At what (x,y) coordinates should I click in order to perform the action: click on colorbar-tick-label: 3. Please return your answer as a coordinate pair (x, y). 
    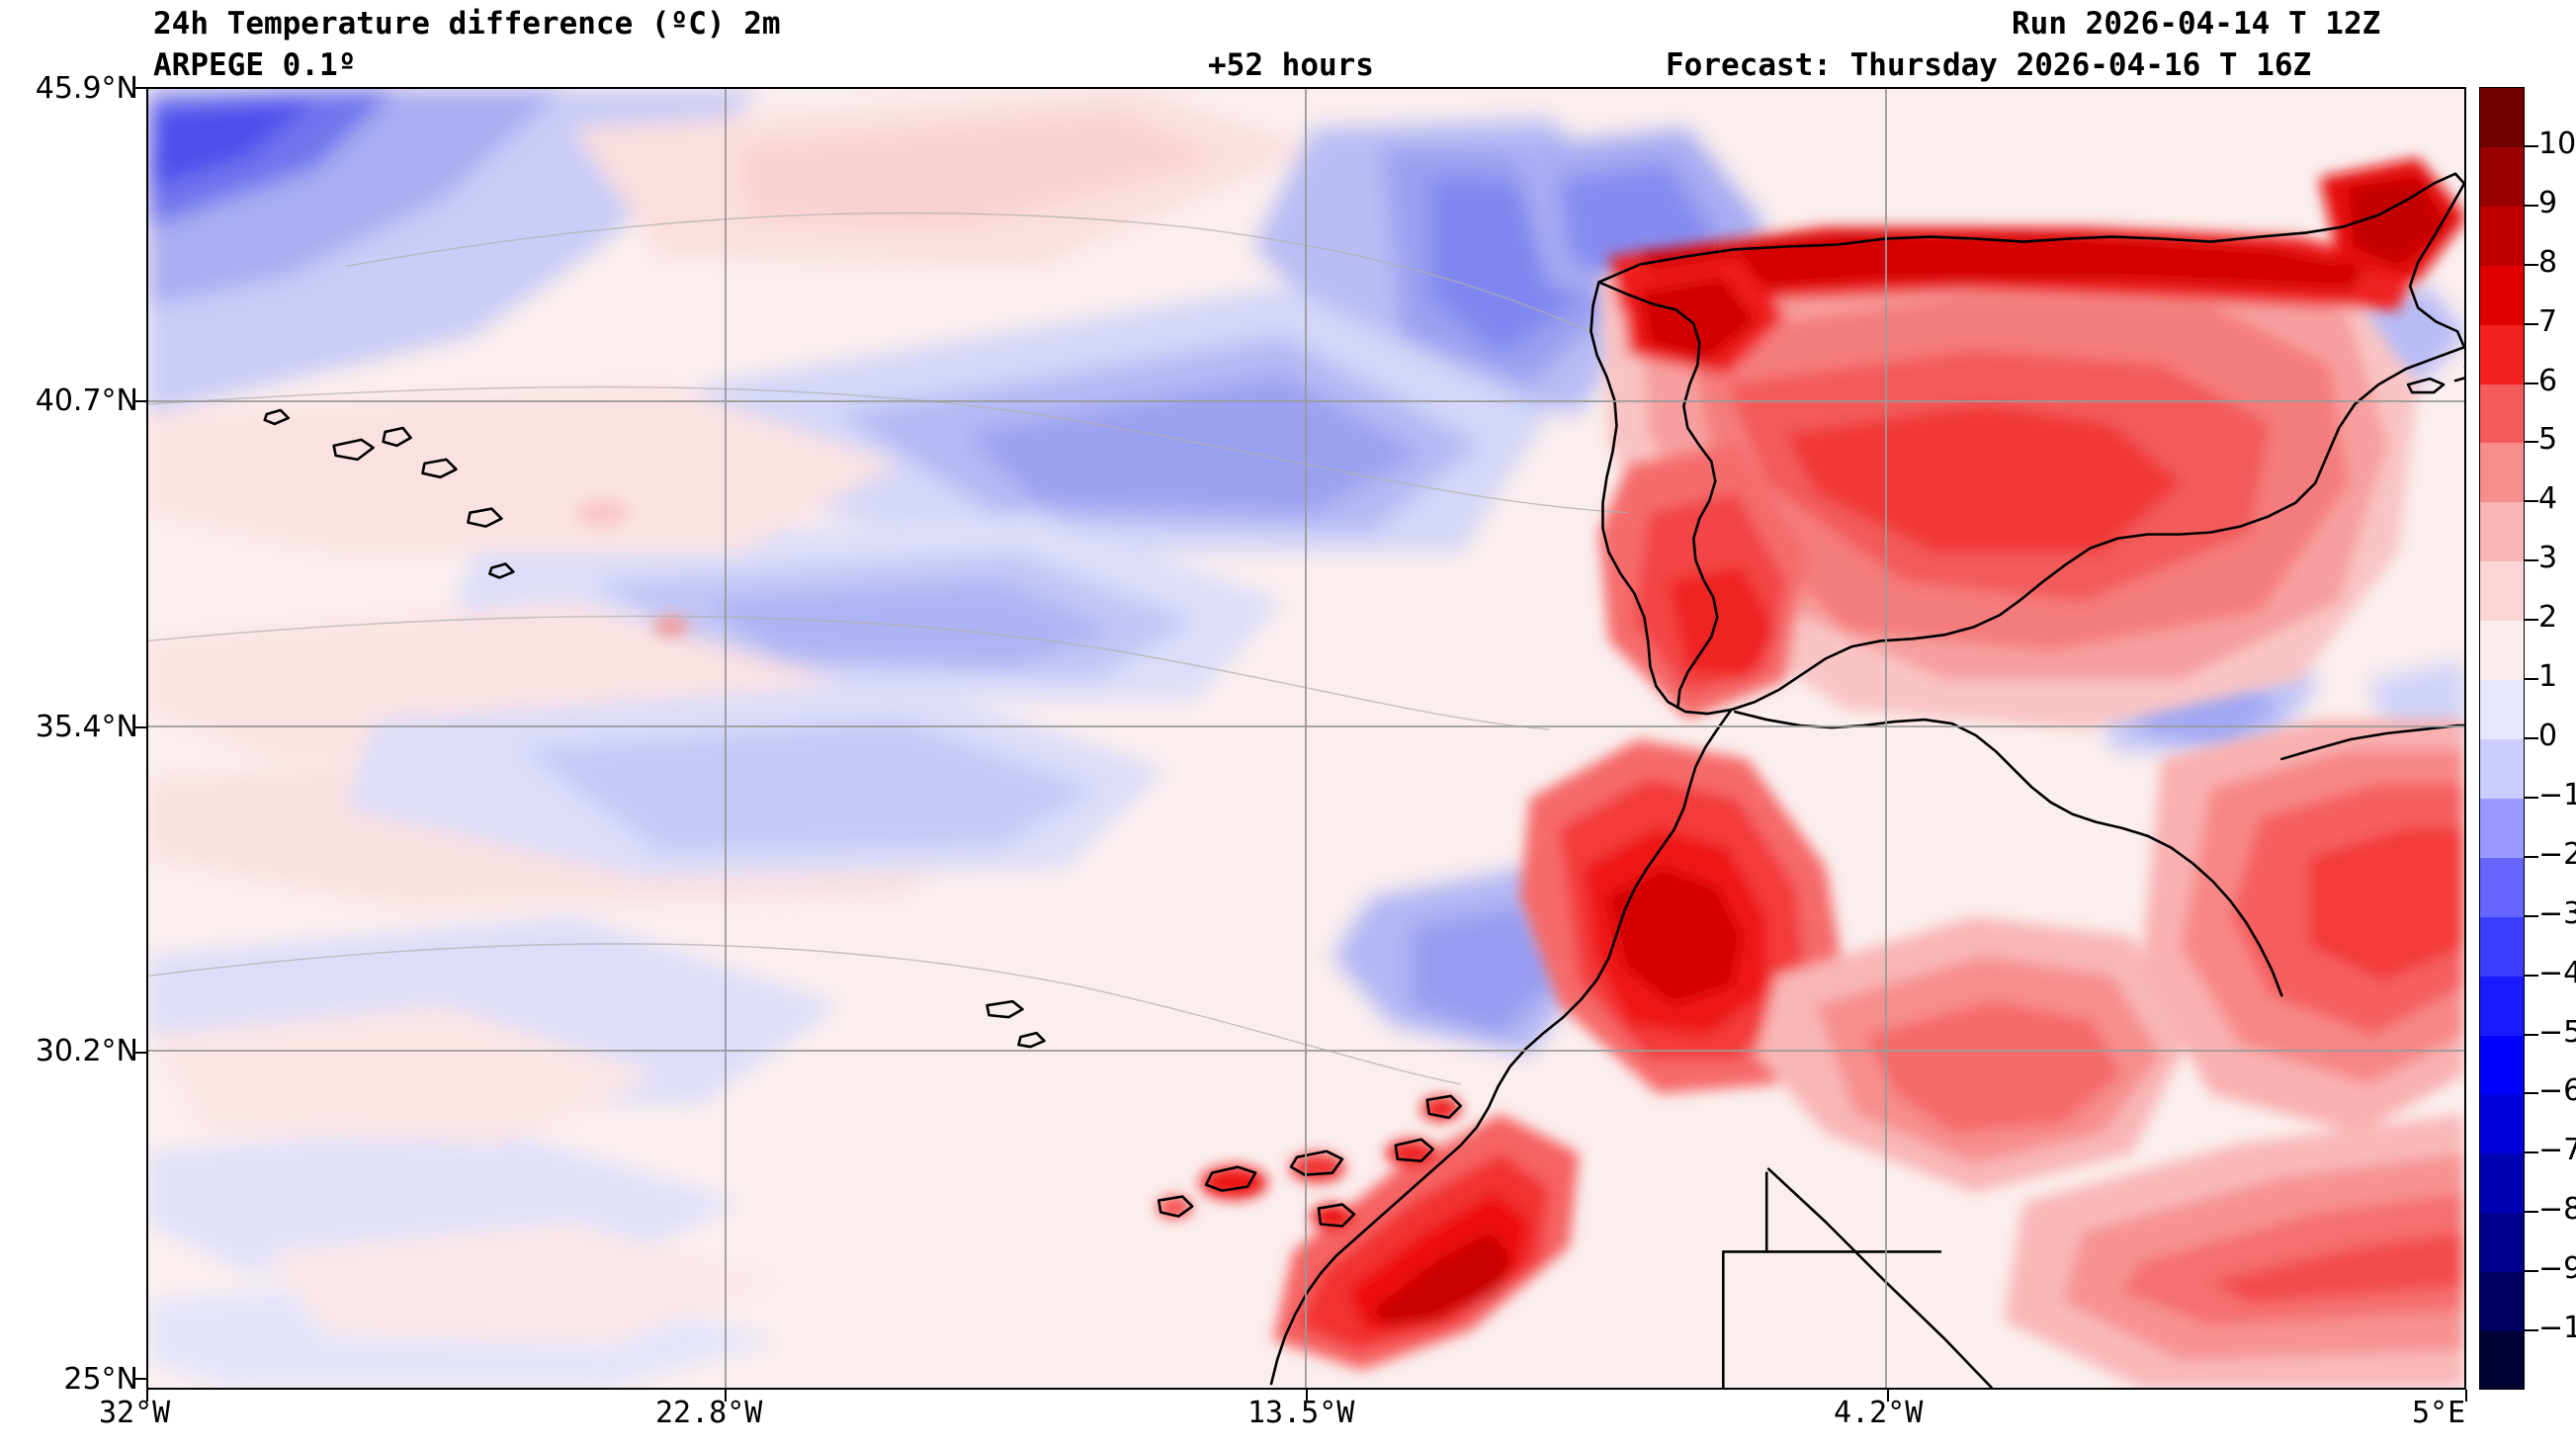
    Looking at the image, I should click on (2548, 558).